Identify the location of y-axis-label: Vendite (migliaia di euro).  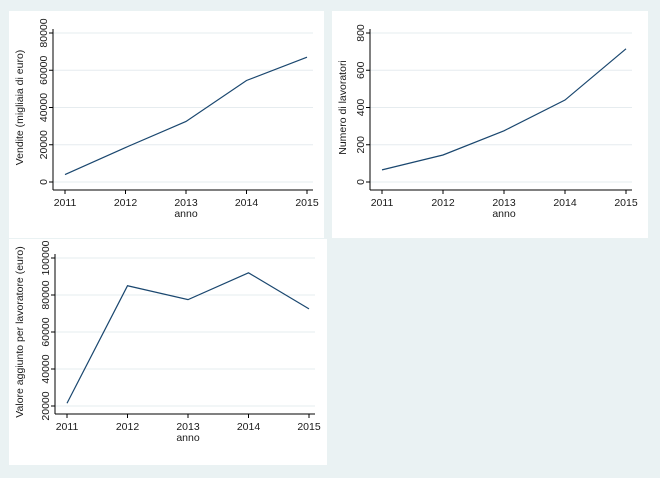
(20, 108).